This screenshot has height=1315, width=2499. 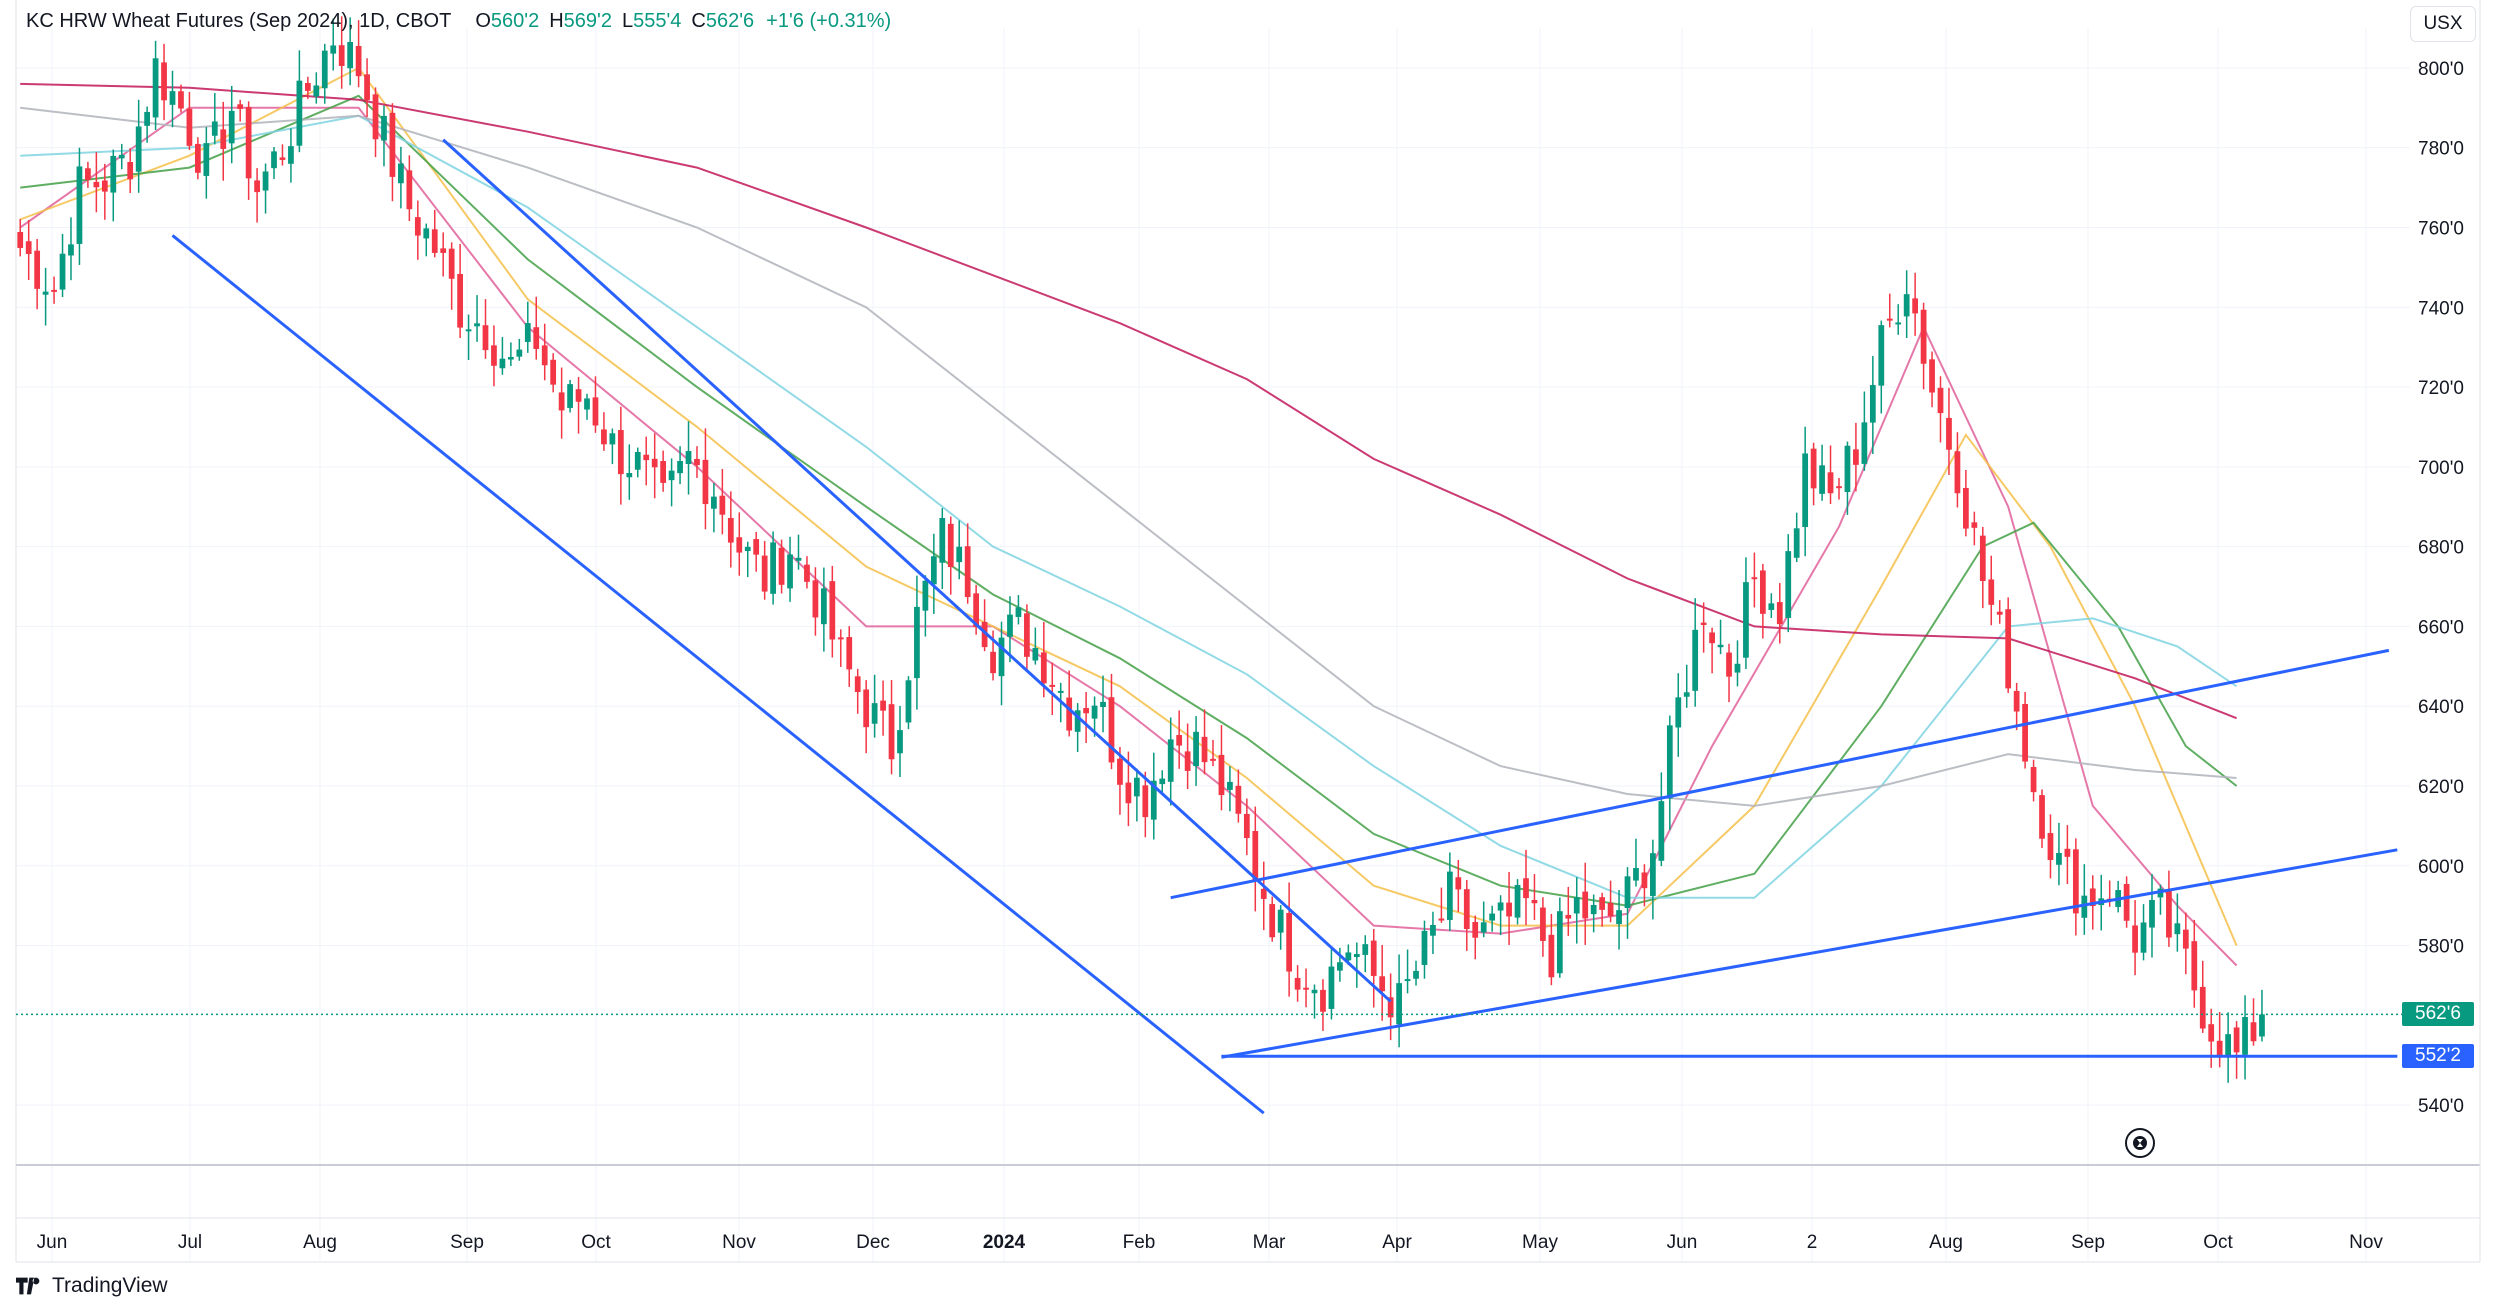 I want to click on brand-label: TradingView, so click(x=110, y=1285).